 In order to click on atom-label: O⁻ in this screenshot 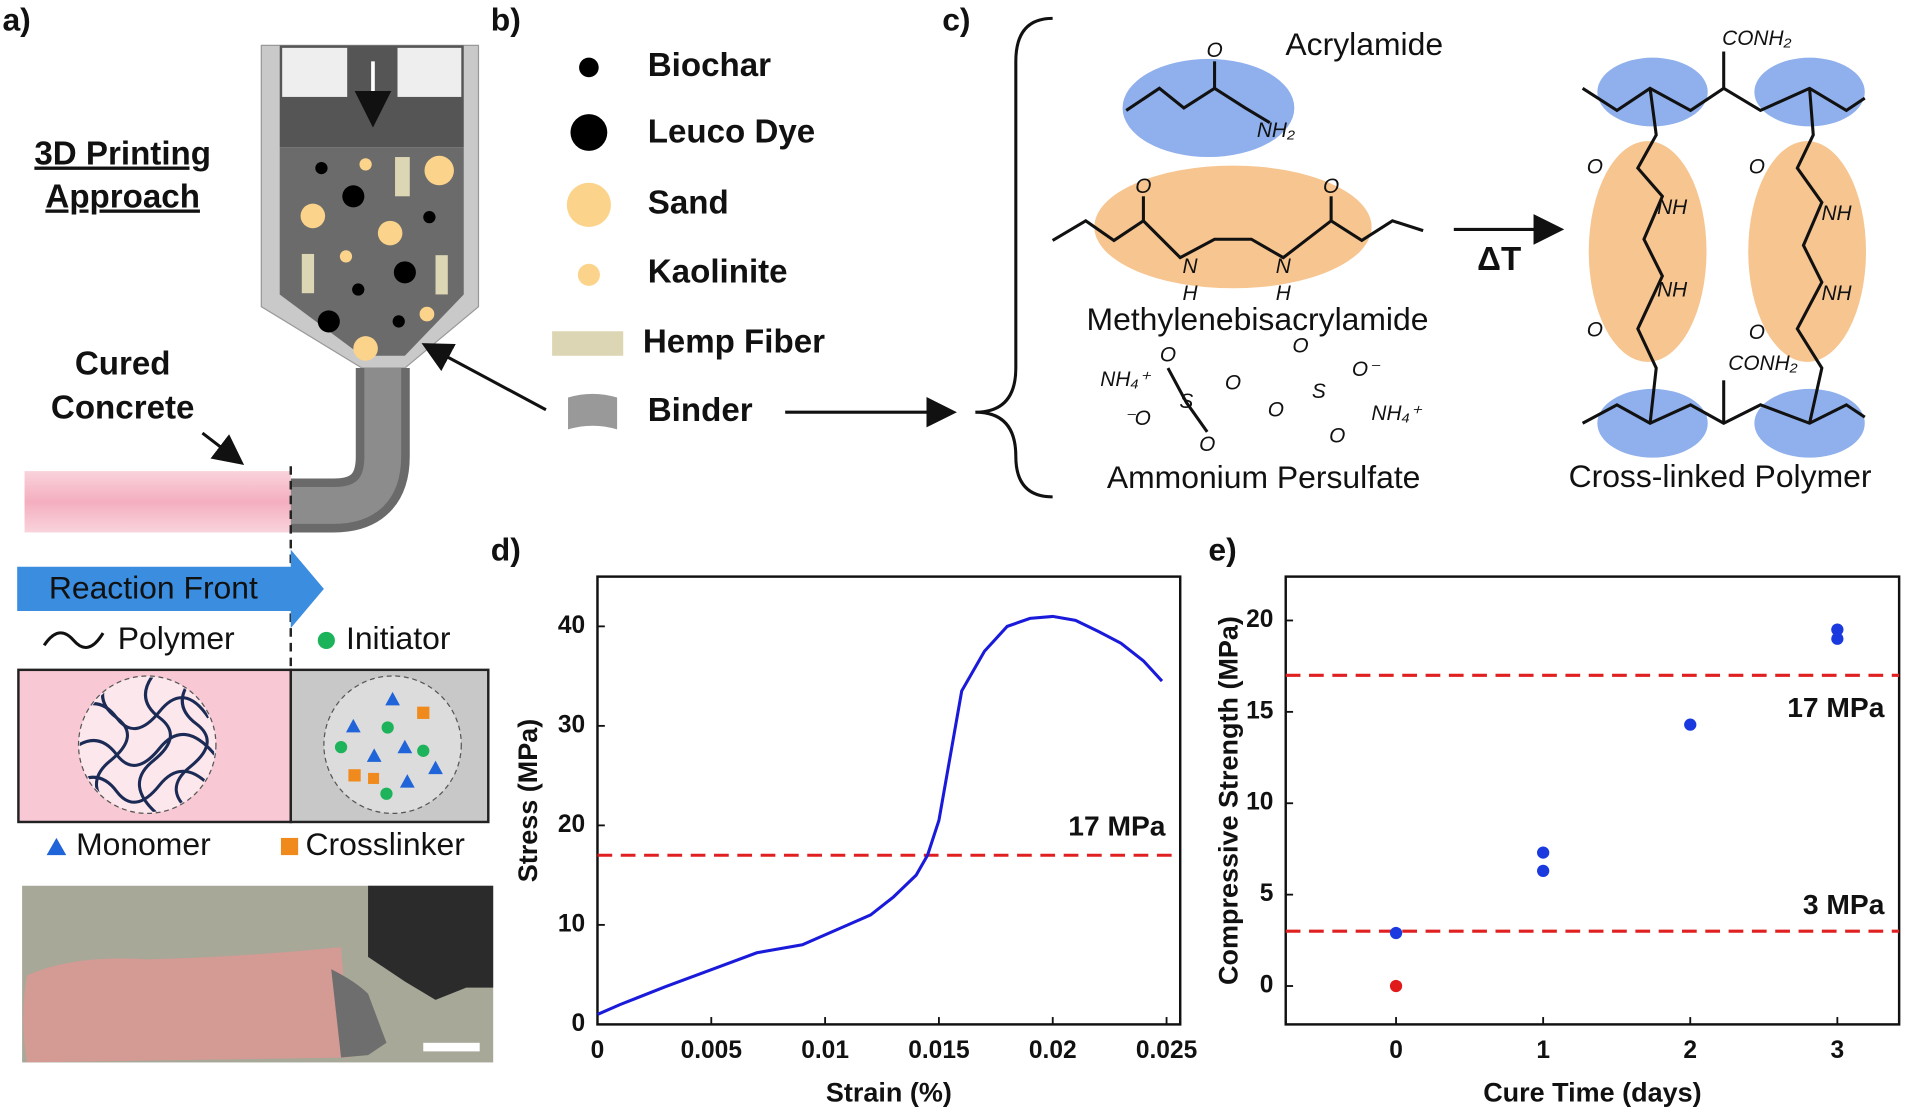, I will do `click(1366, 369)`.